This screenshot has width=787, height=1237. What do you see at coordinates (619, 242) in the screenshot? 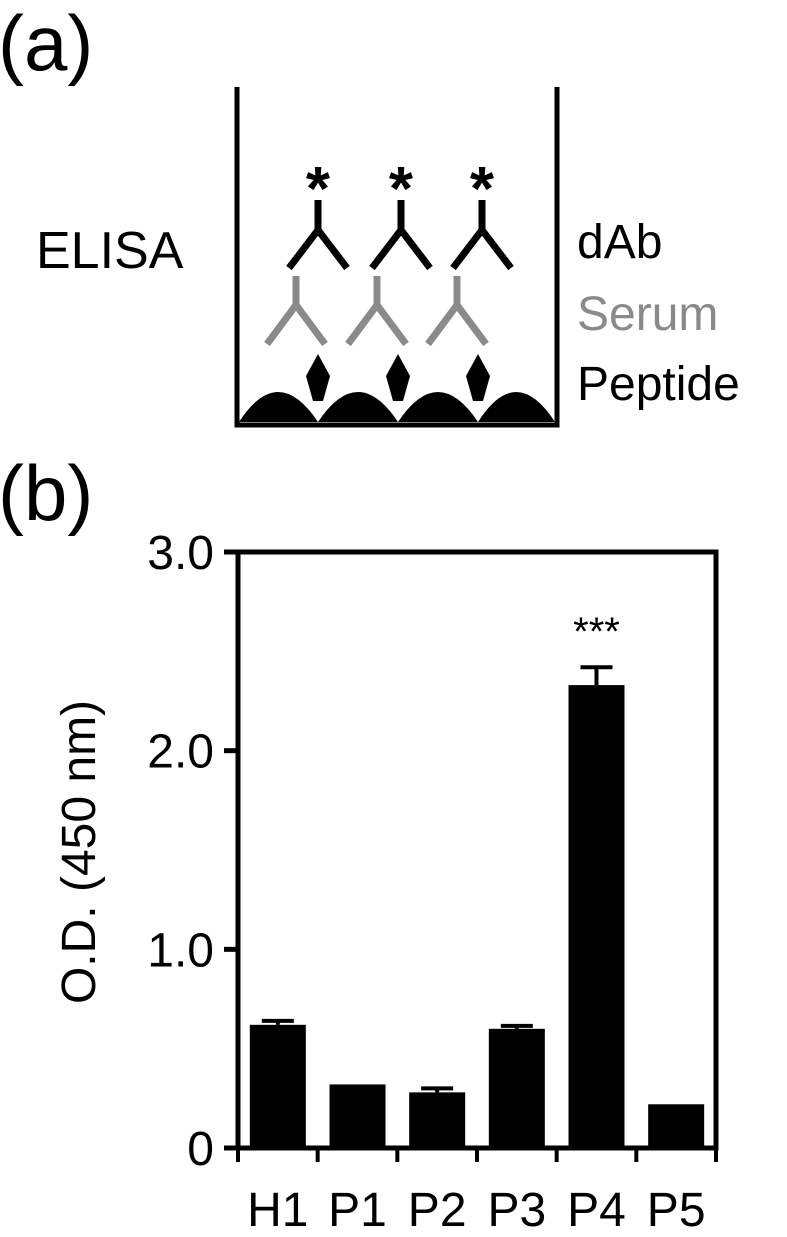
I see `layer-label-dab: dAb` at bounding box center [619, 242].